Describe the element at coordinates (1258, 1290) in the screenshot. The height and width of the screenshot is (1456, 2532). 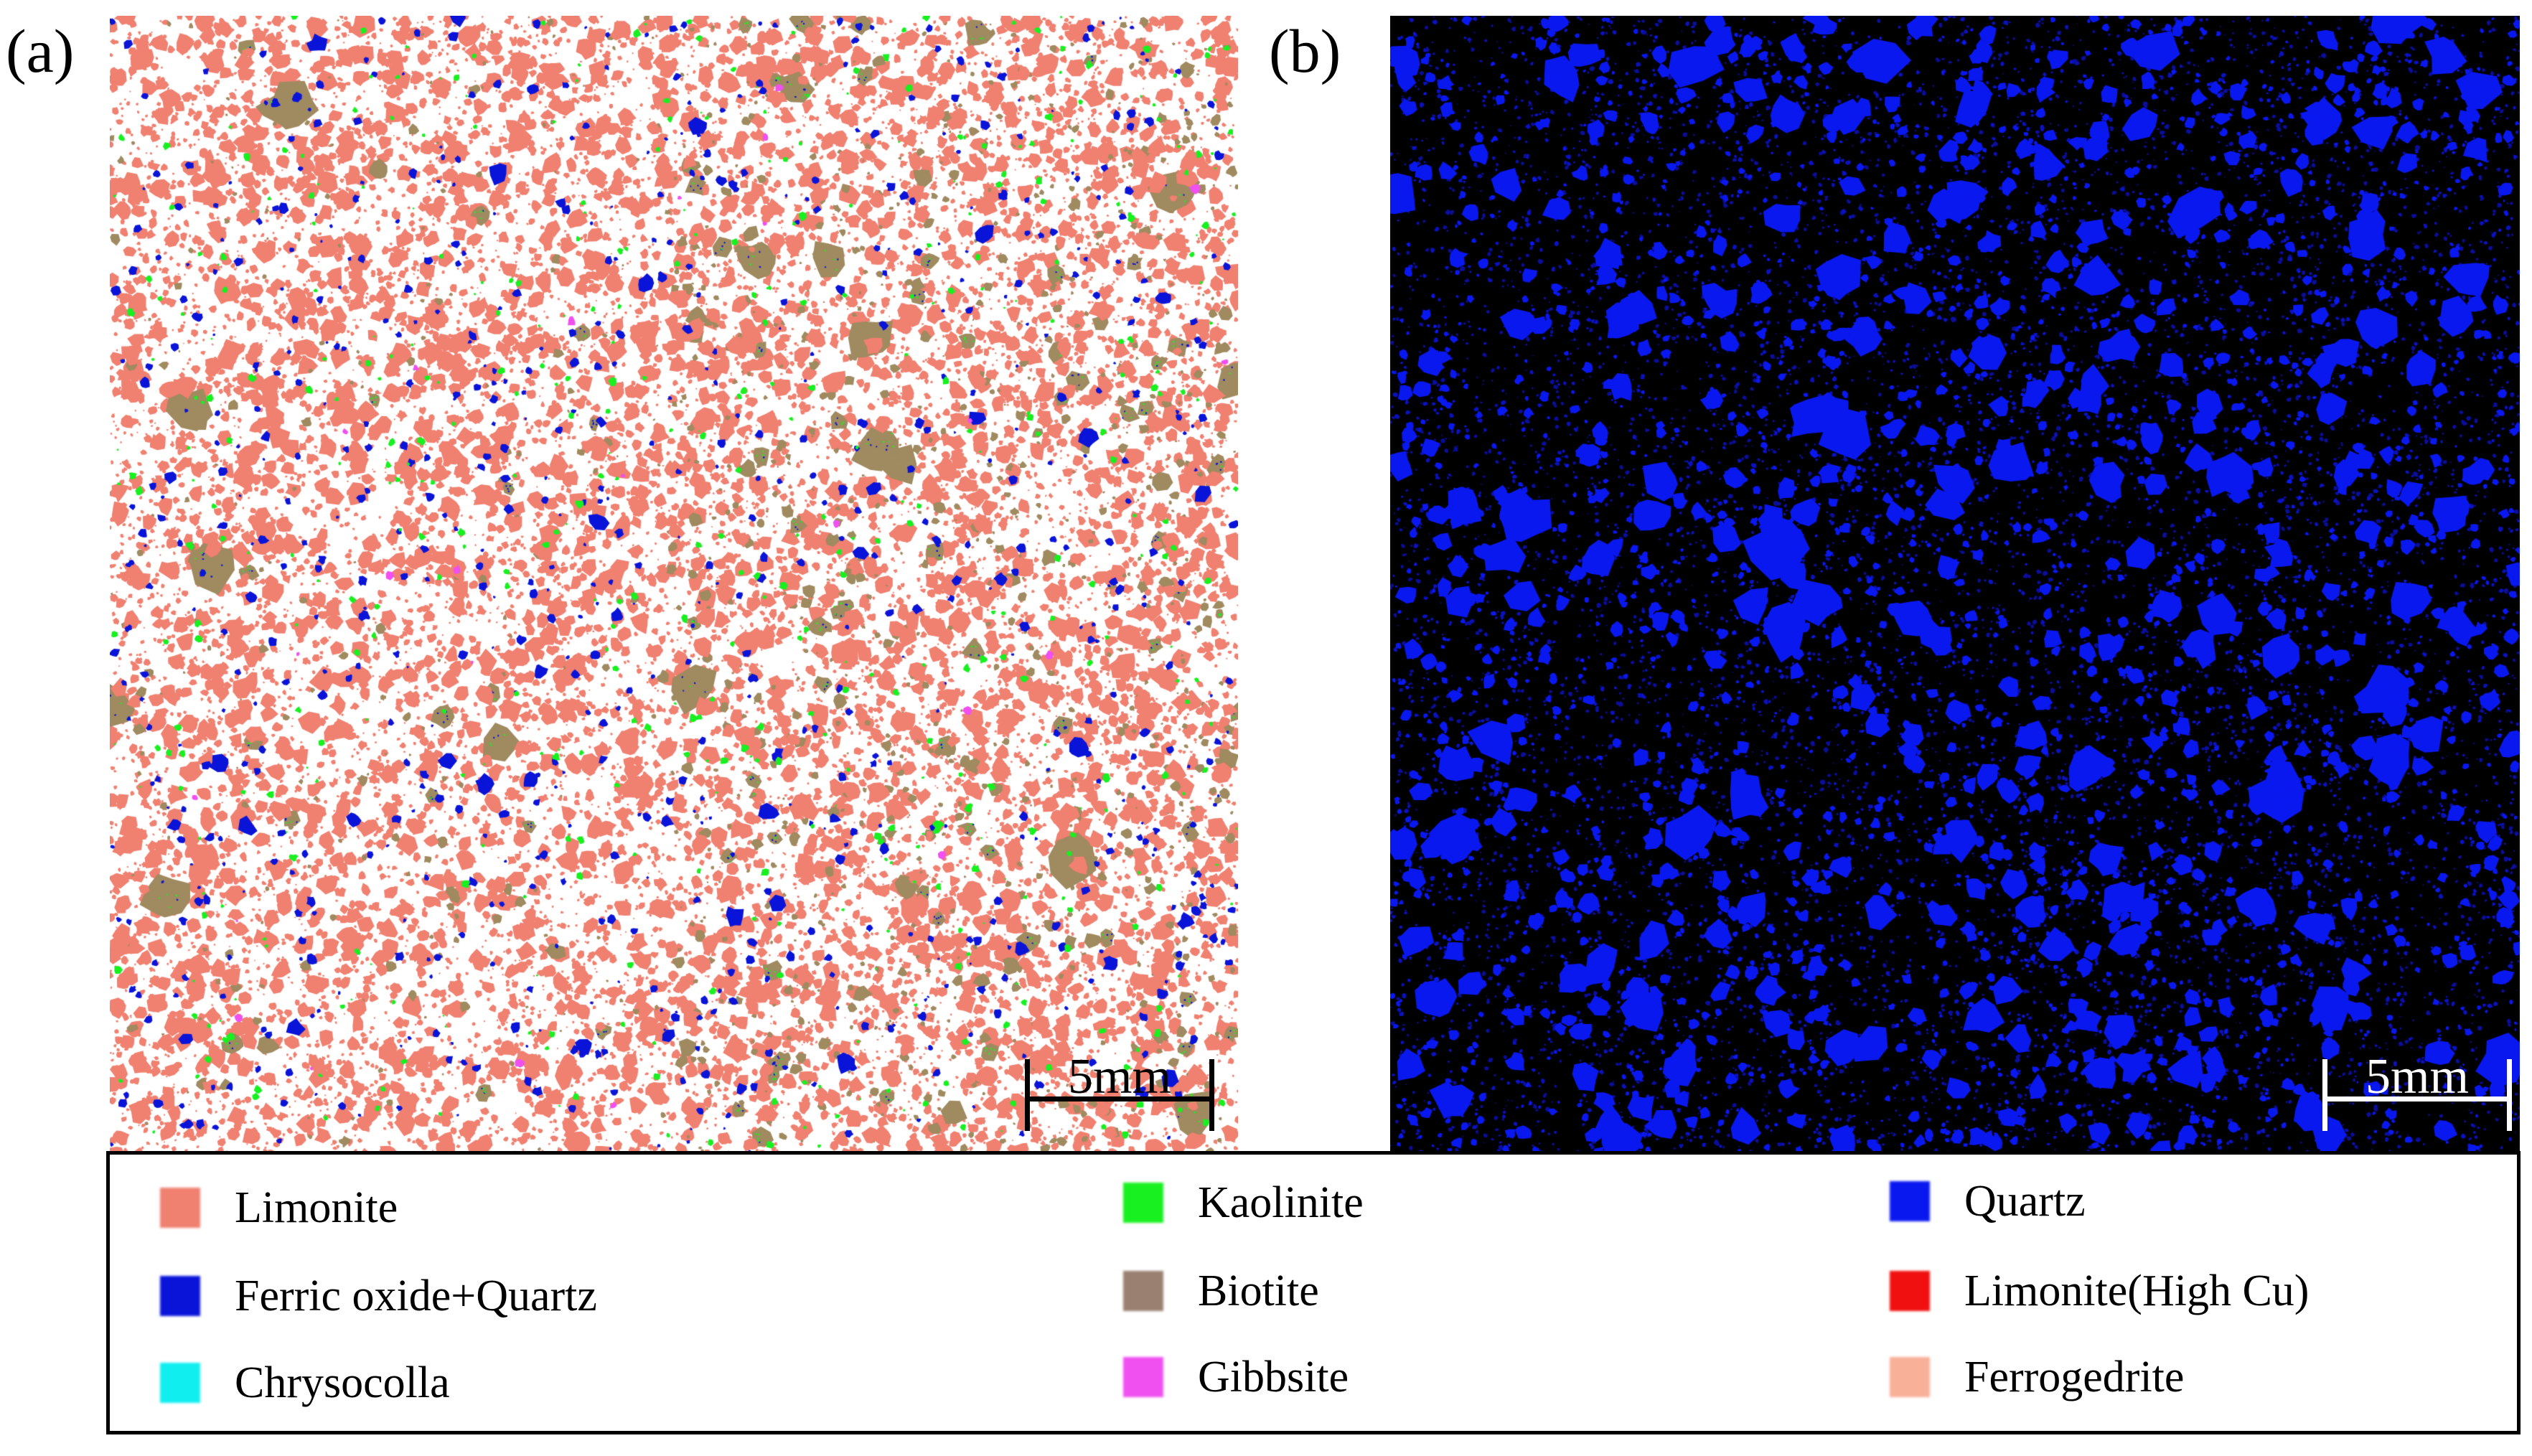
I see `legend-label: Biotite` at that location.